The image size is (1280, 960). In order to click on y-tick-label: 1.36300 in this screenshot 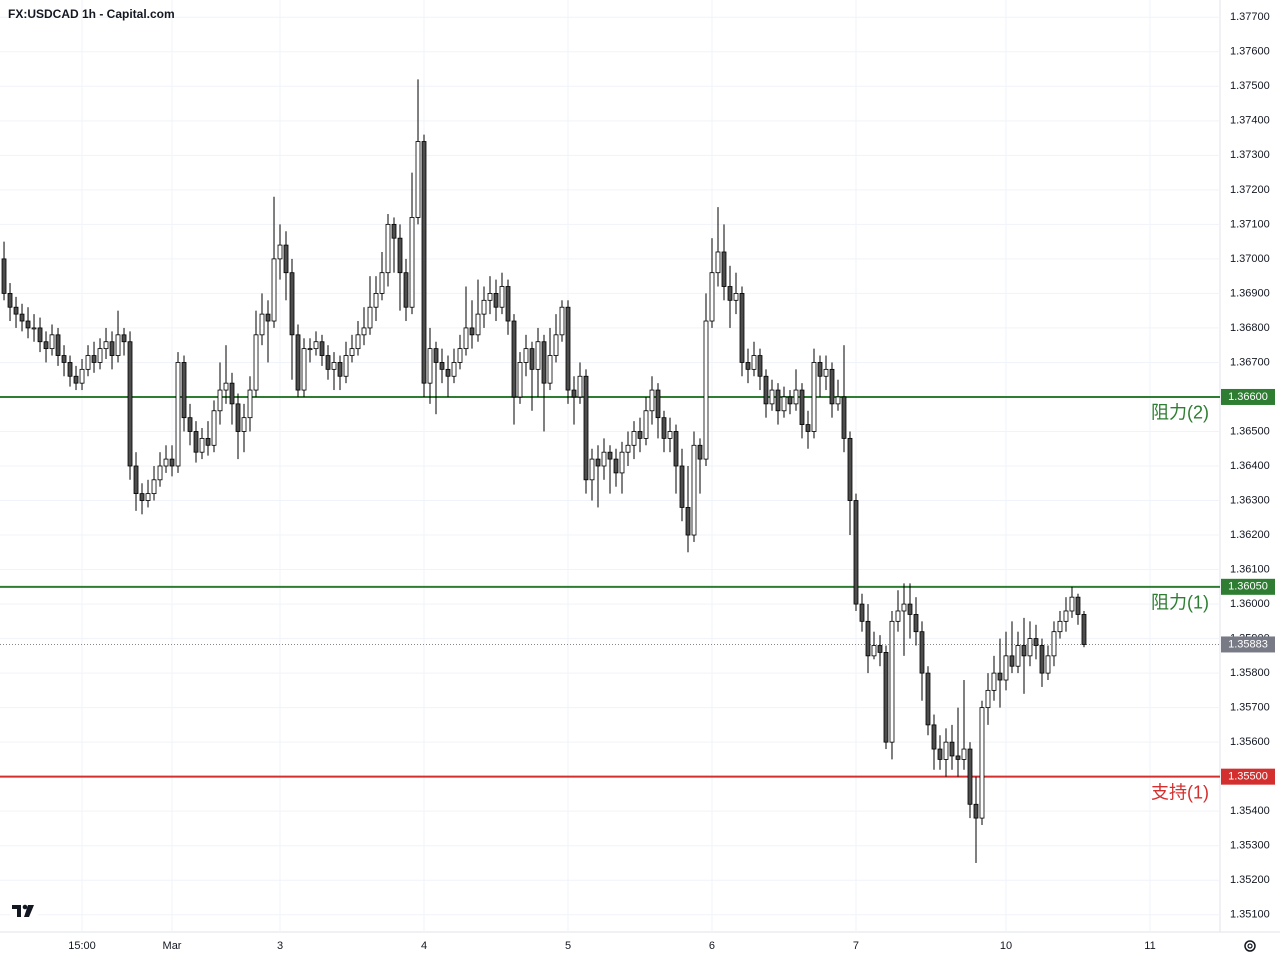, I will do `click(1250, 500)`.